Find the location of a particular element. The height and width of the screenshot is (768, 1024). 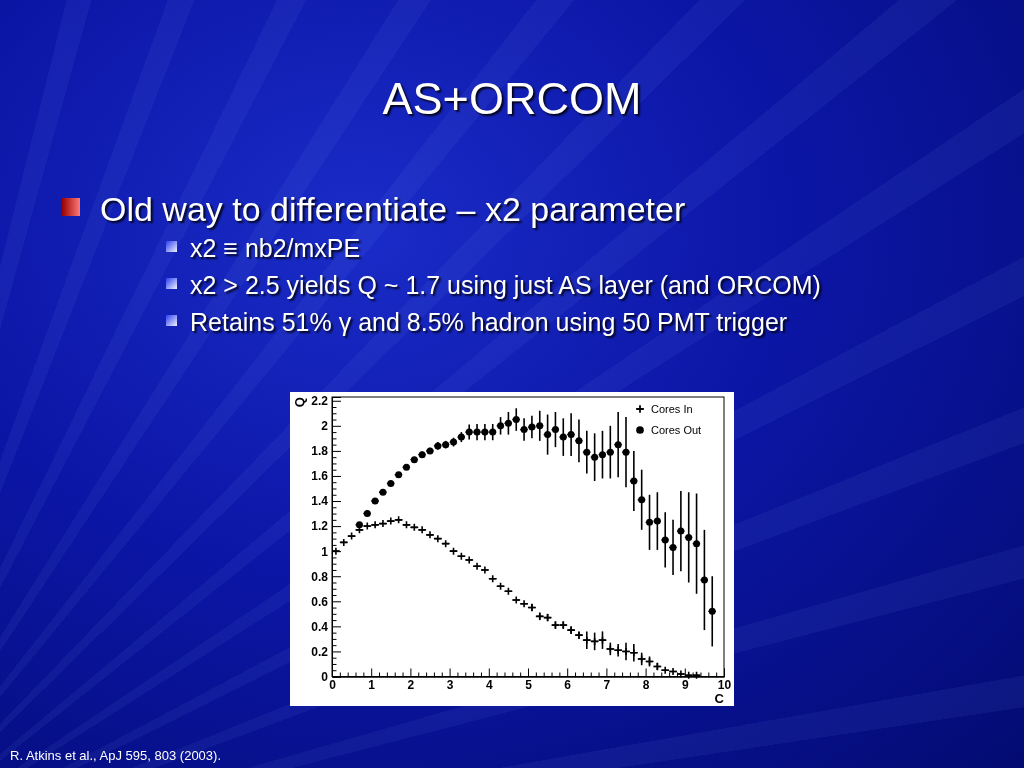

x-tick-label: 1 is located at coordinates (372, 685).